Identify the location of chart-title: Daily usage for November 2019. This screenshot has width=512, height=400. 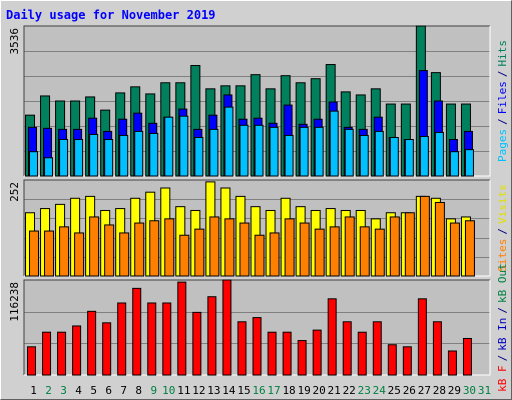
(111, 15).